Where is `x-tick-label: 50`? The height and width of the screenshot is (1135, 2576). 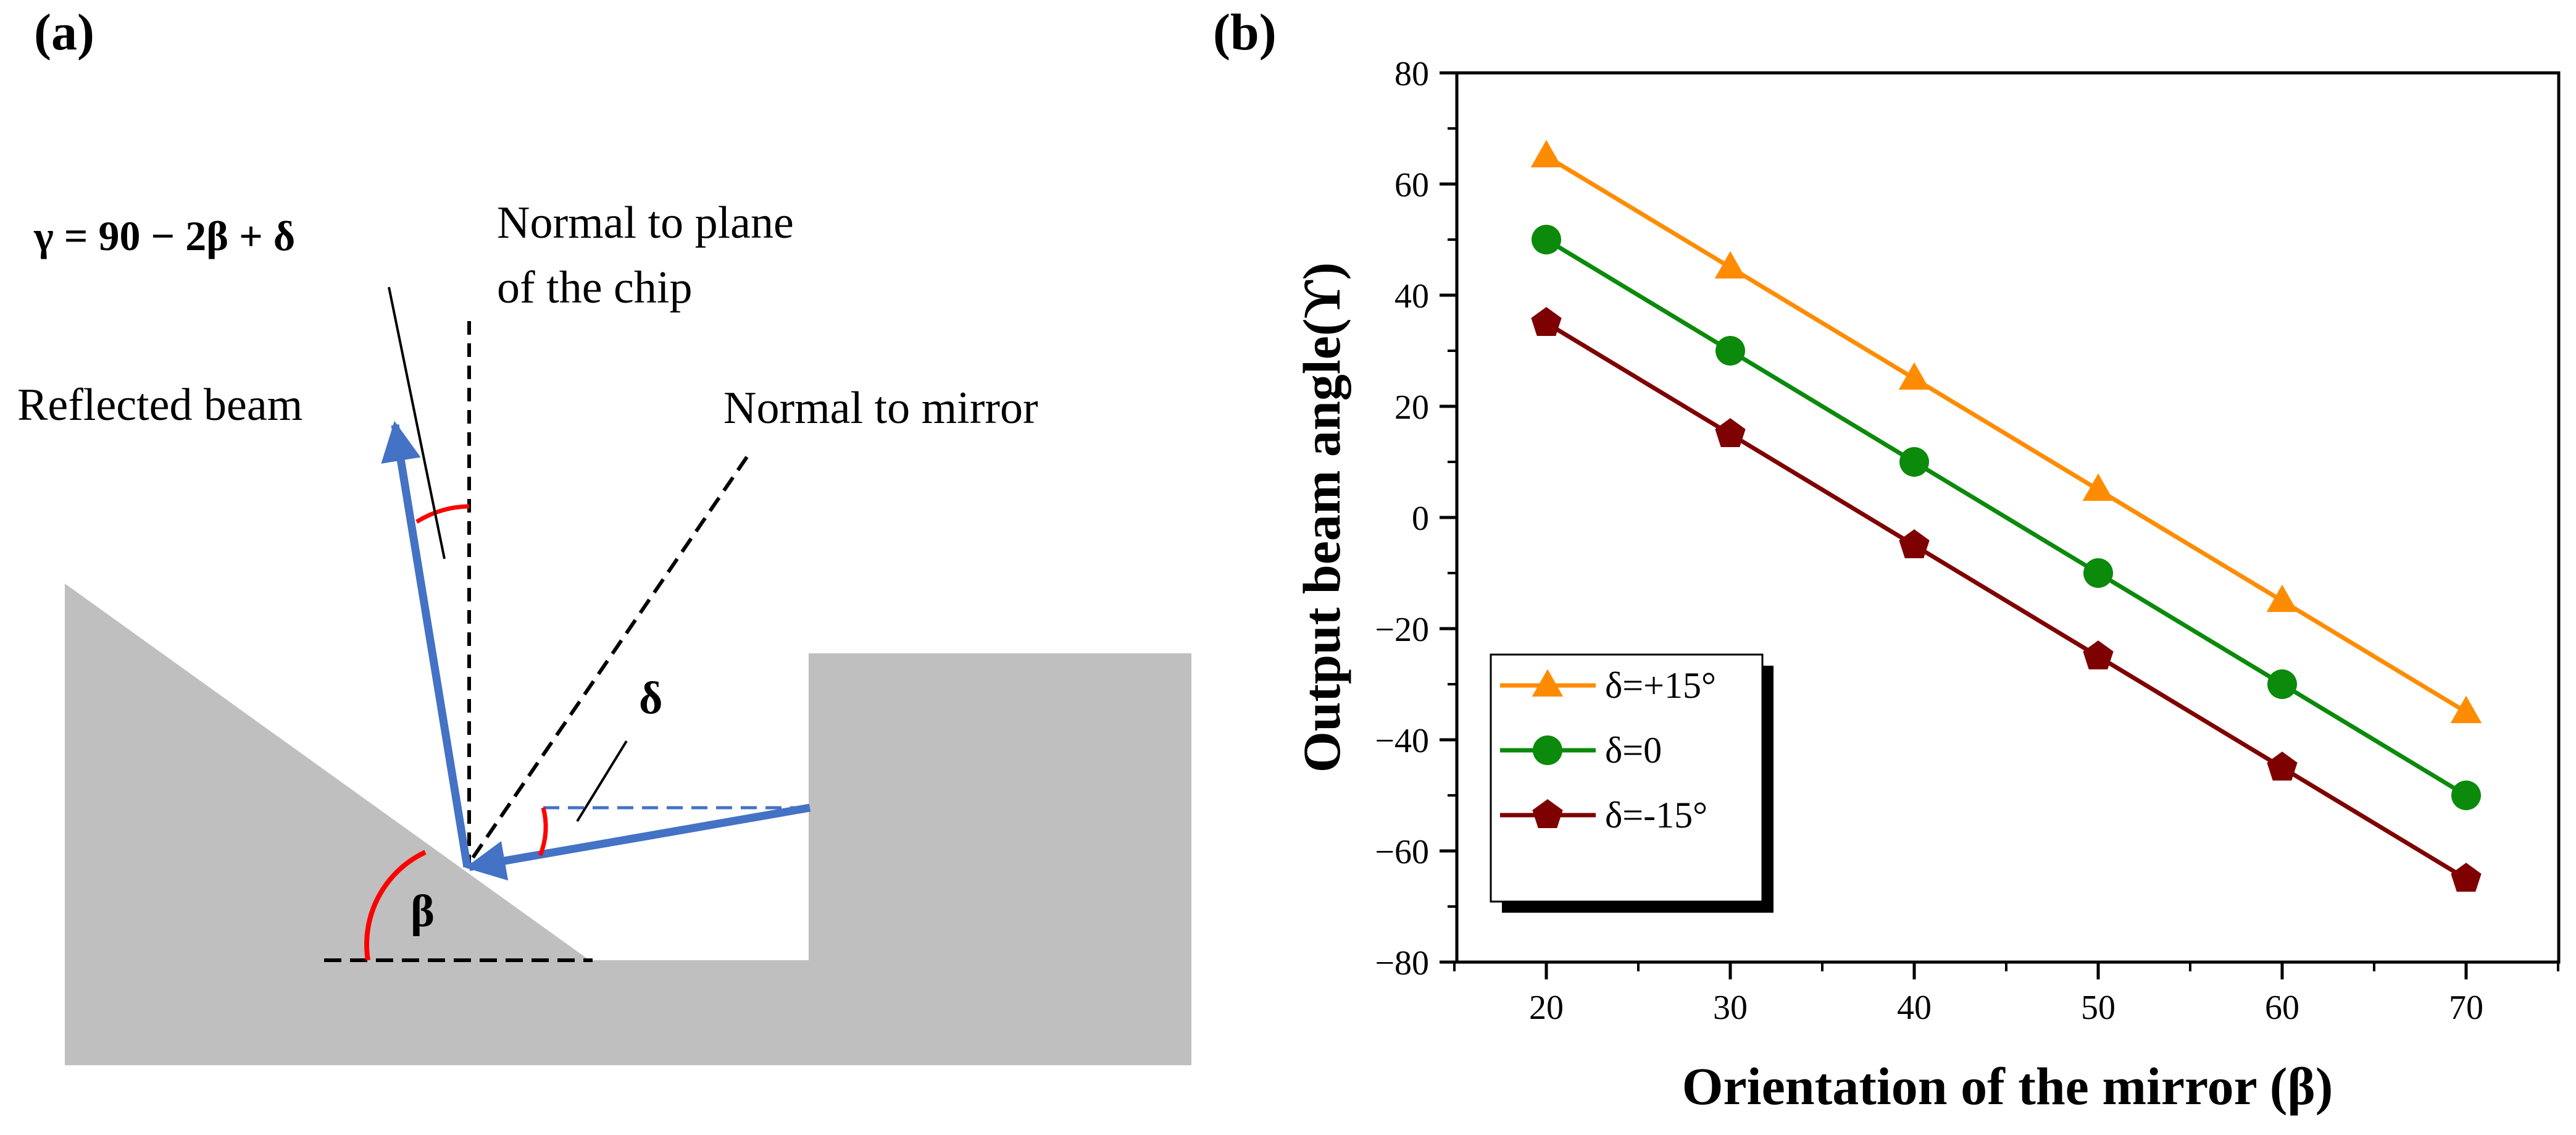 x-tick-label: 50 is located at coordinates (2098, 1008).